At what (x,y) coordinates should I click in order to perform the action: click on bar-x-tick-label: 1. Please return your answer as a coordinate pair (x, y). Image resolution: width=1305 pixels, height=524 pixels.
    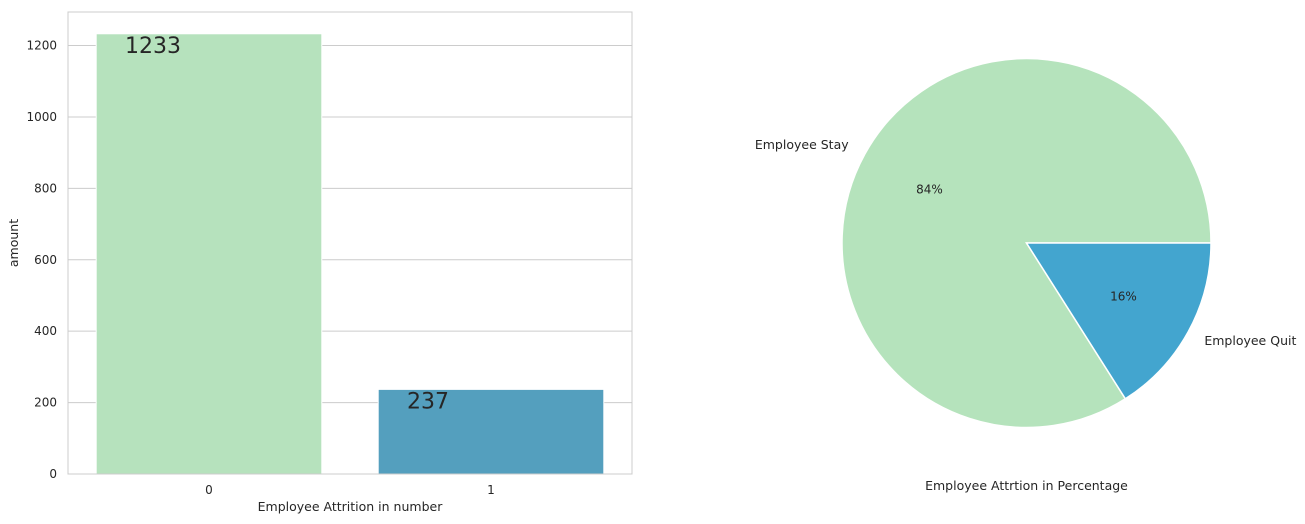
    Looking at the image, I should click on (491, 490).